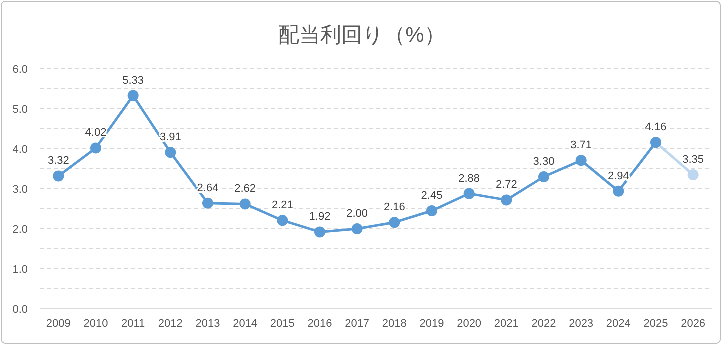 The image size is (724, 347). Describe the element at coordinates (170, 324) in the screenshot. I see `x-tick-label: 2012` at that location.